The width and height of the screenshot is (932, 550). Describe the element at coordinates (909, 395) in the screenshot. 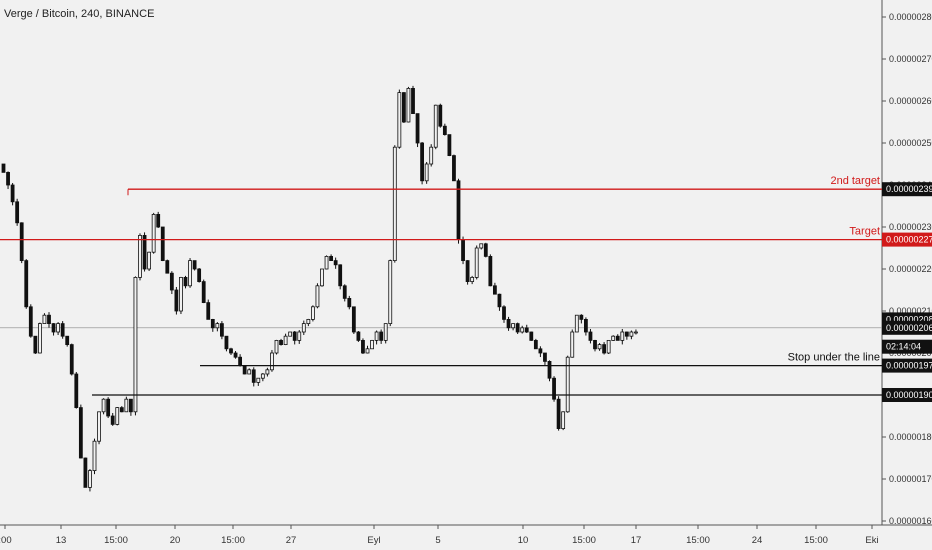

I see `price-tag-label: 0.00000190` at that location.